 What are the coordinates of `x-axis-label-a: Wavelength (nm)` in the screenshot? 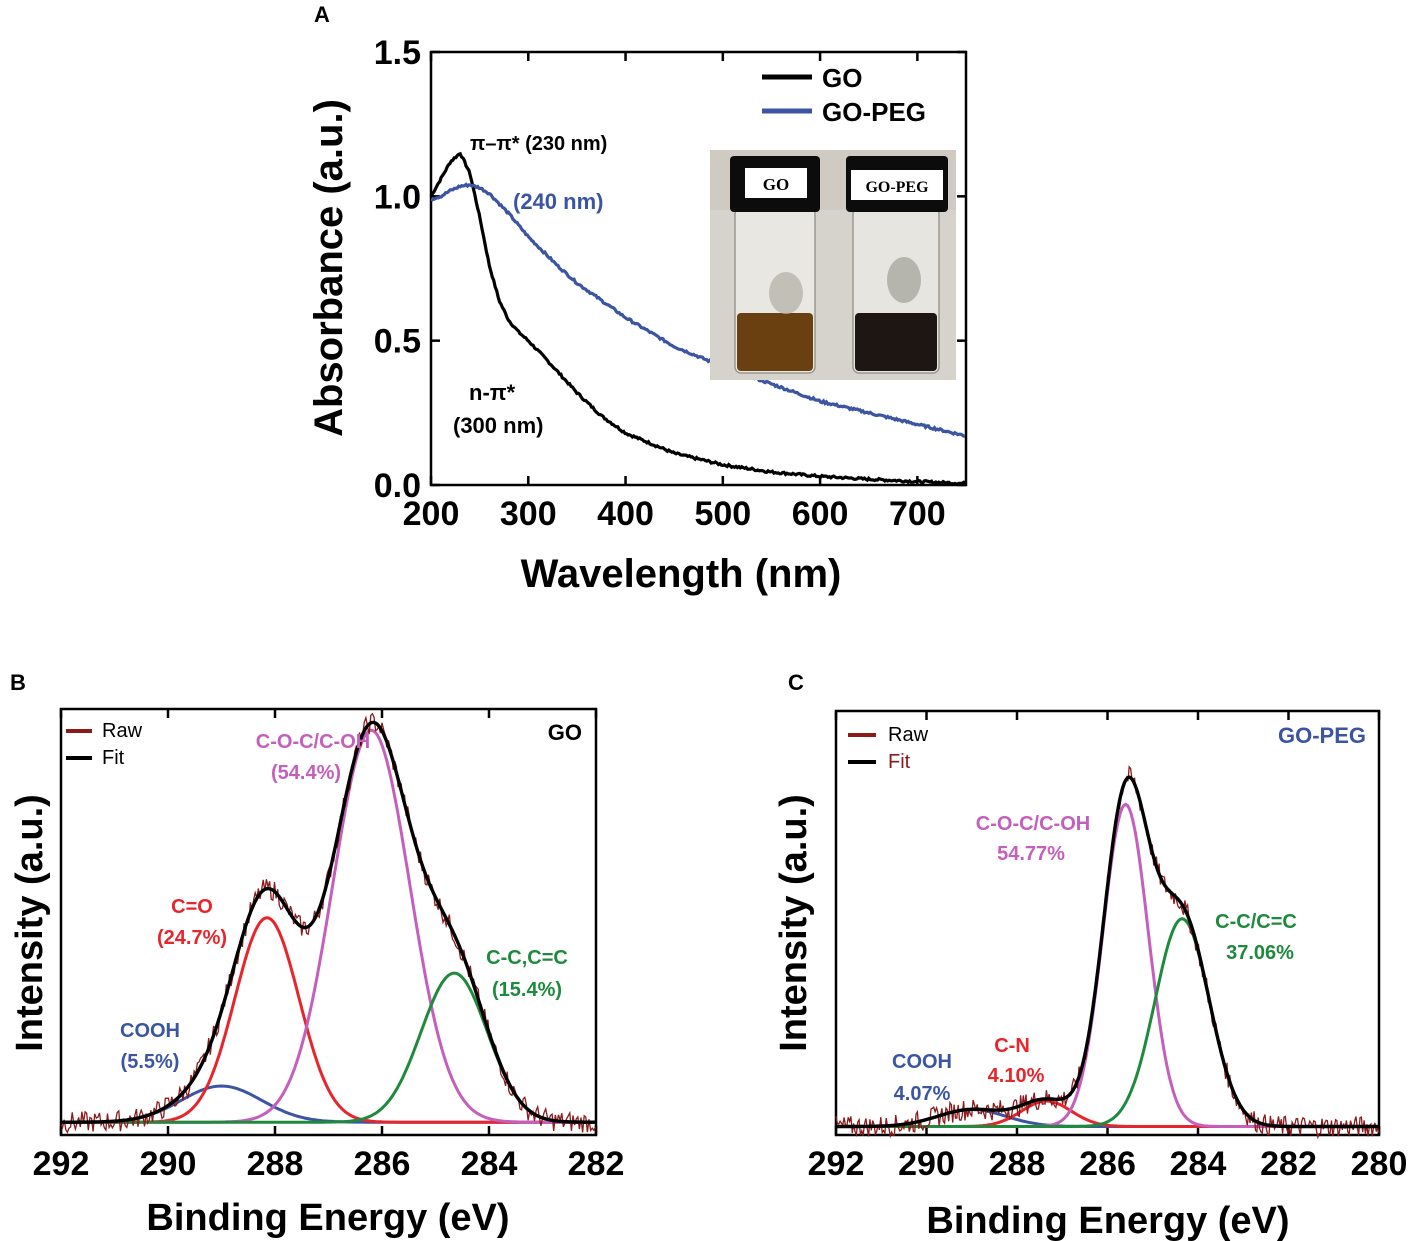 It's located at (681, 574).